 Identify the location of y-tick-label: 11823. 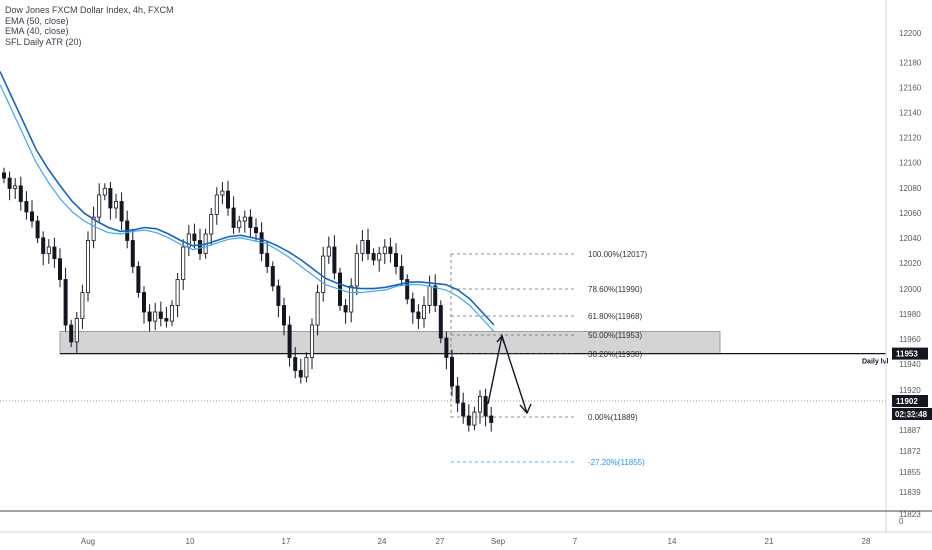
(910, 514).